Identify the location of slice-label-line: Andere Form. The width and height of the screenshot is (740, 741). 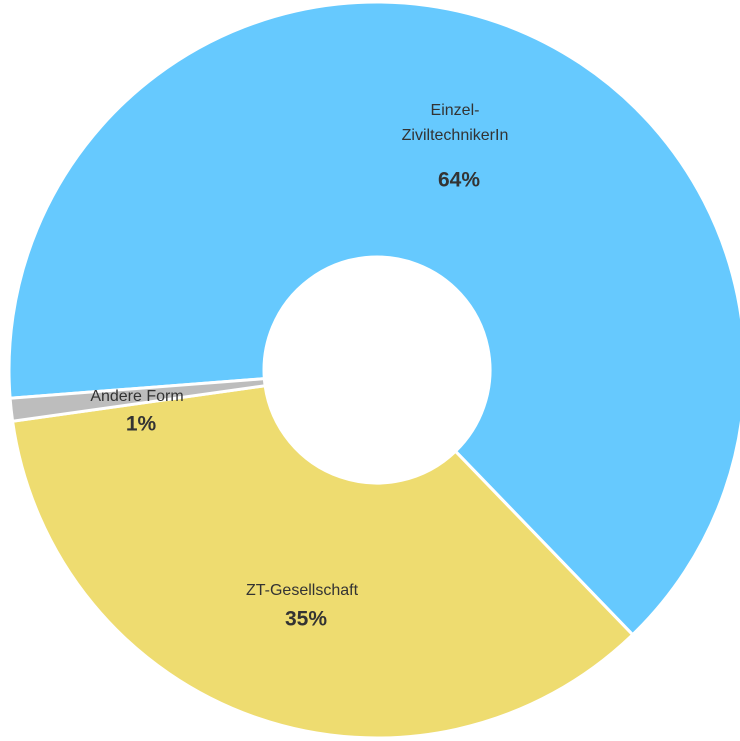
(136, 396).